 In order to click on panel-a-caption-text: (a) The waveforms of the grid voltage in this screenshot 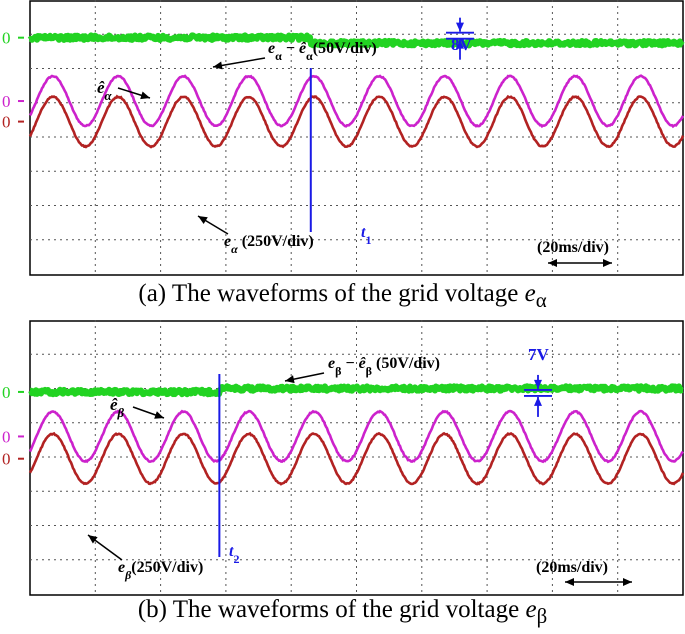, I will do `click(331, 293)`.